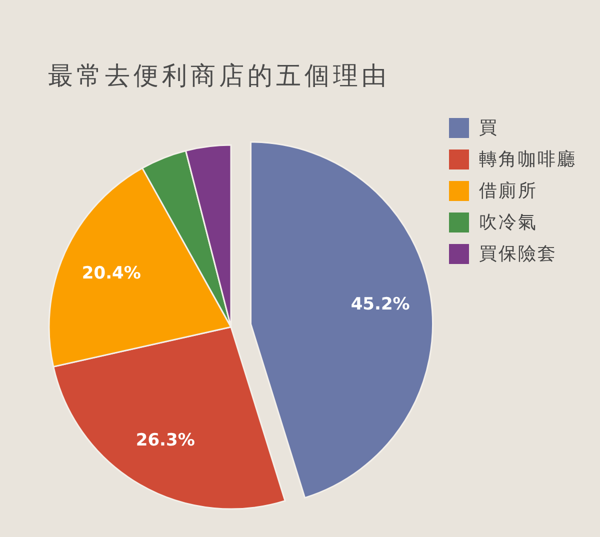 The height and width of the screenshot is (537, 600). Describe the element at coordinates (508, 222) in the screenshot. I see `legend-label: 吹冷氣` at that location.